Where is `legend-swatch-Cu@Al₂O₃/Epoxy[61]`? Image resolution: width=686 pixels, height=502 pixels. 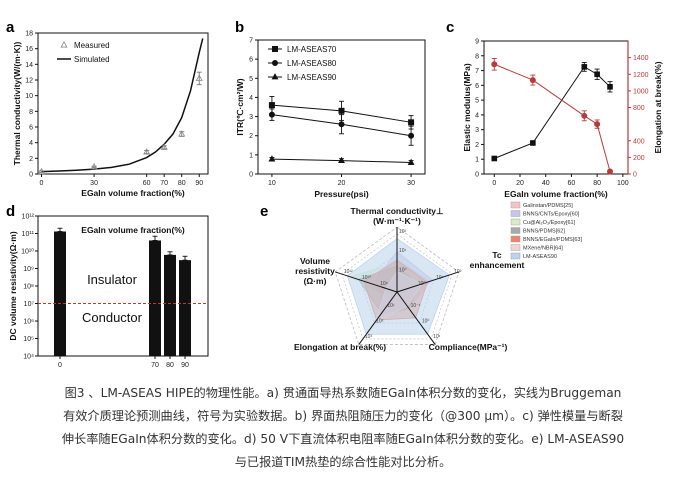
legend-swatch-Cu@Al₂O₃/Epoxy[61] is located at coordinates (515, 222).